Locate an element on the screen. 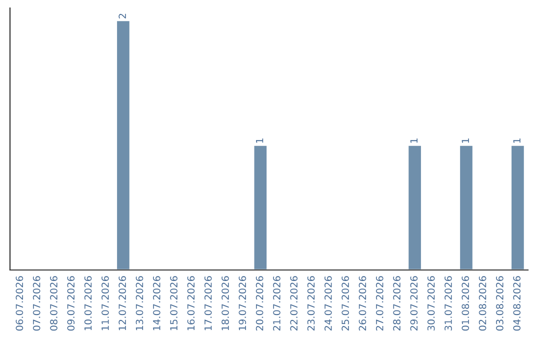  x-tick-label: 08.07.2026 is located at coordinates (54, 303).